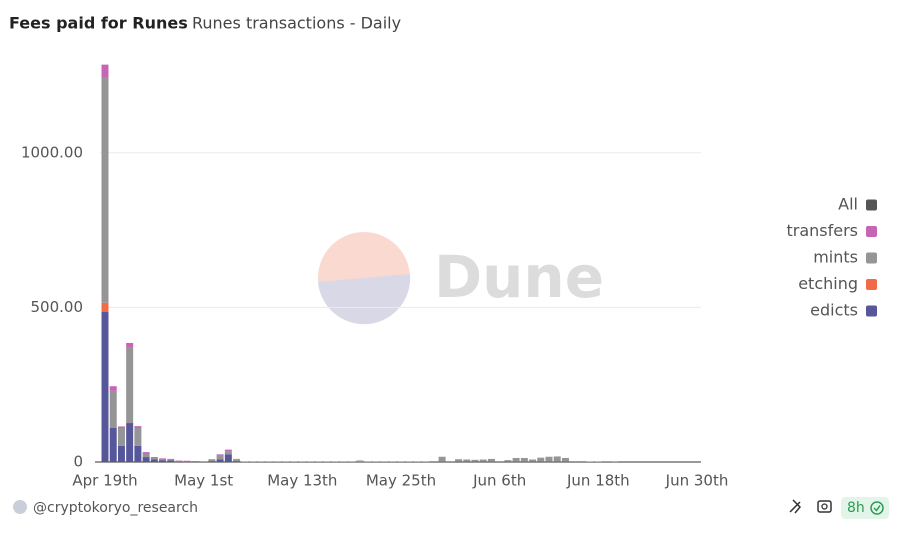  I want to click on legend-label: All, so click(848, 204).